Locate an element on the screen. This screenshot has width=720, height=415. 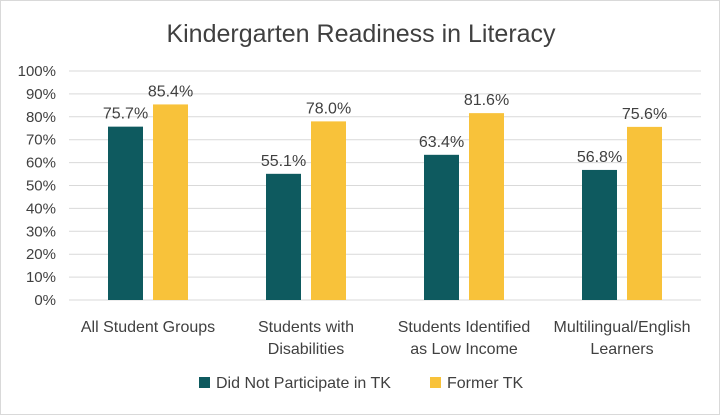
chart-title: Kindergarten Readiness in Literacy is located at coordinates (361, 34).